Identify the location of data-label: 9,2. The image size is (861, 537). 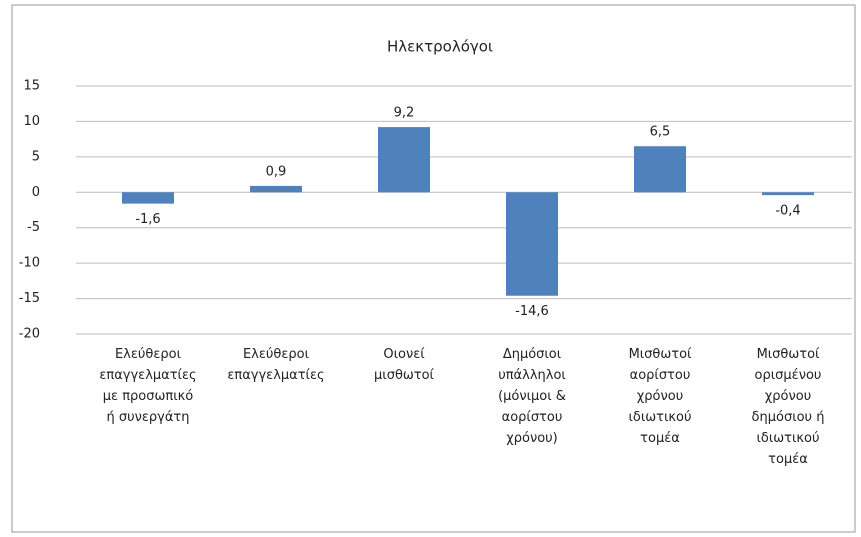
(404, 113).